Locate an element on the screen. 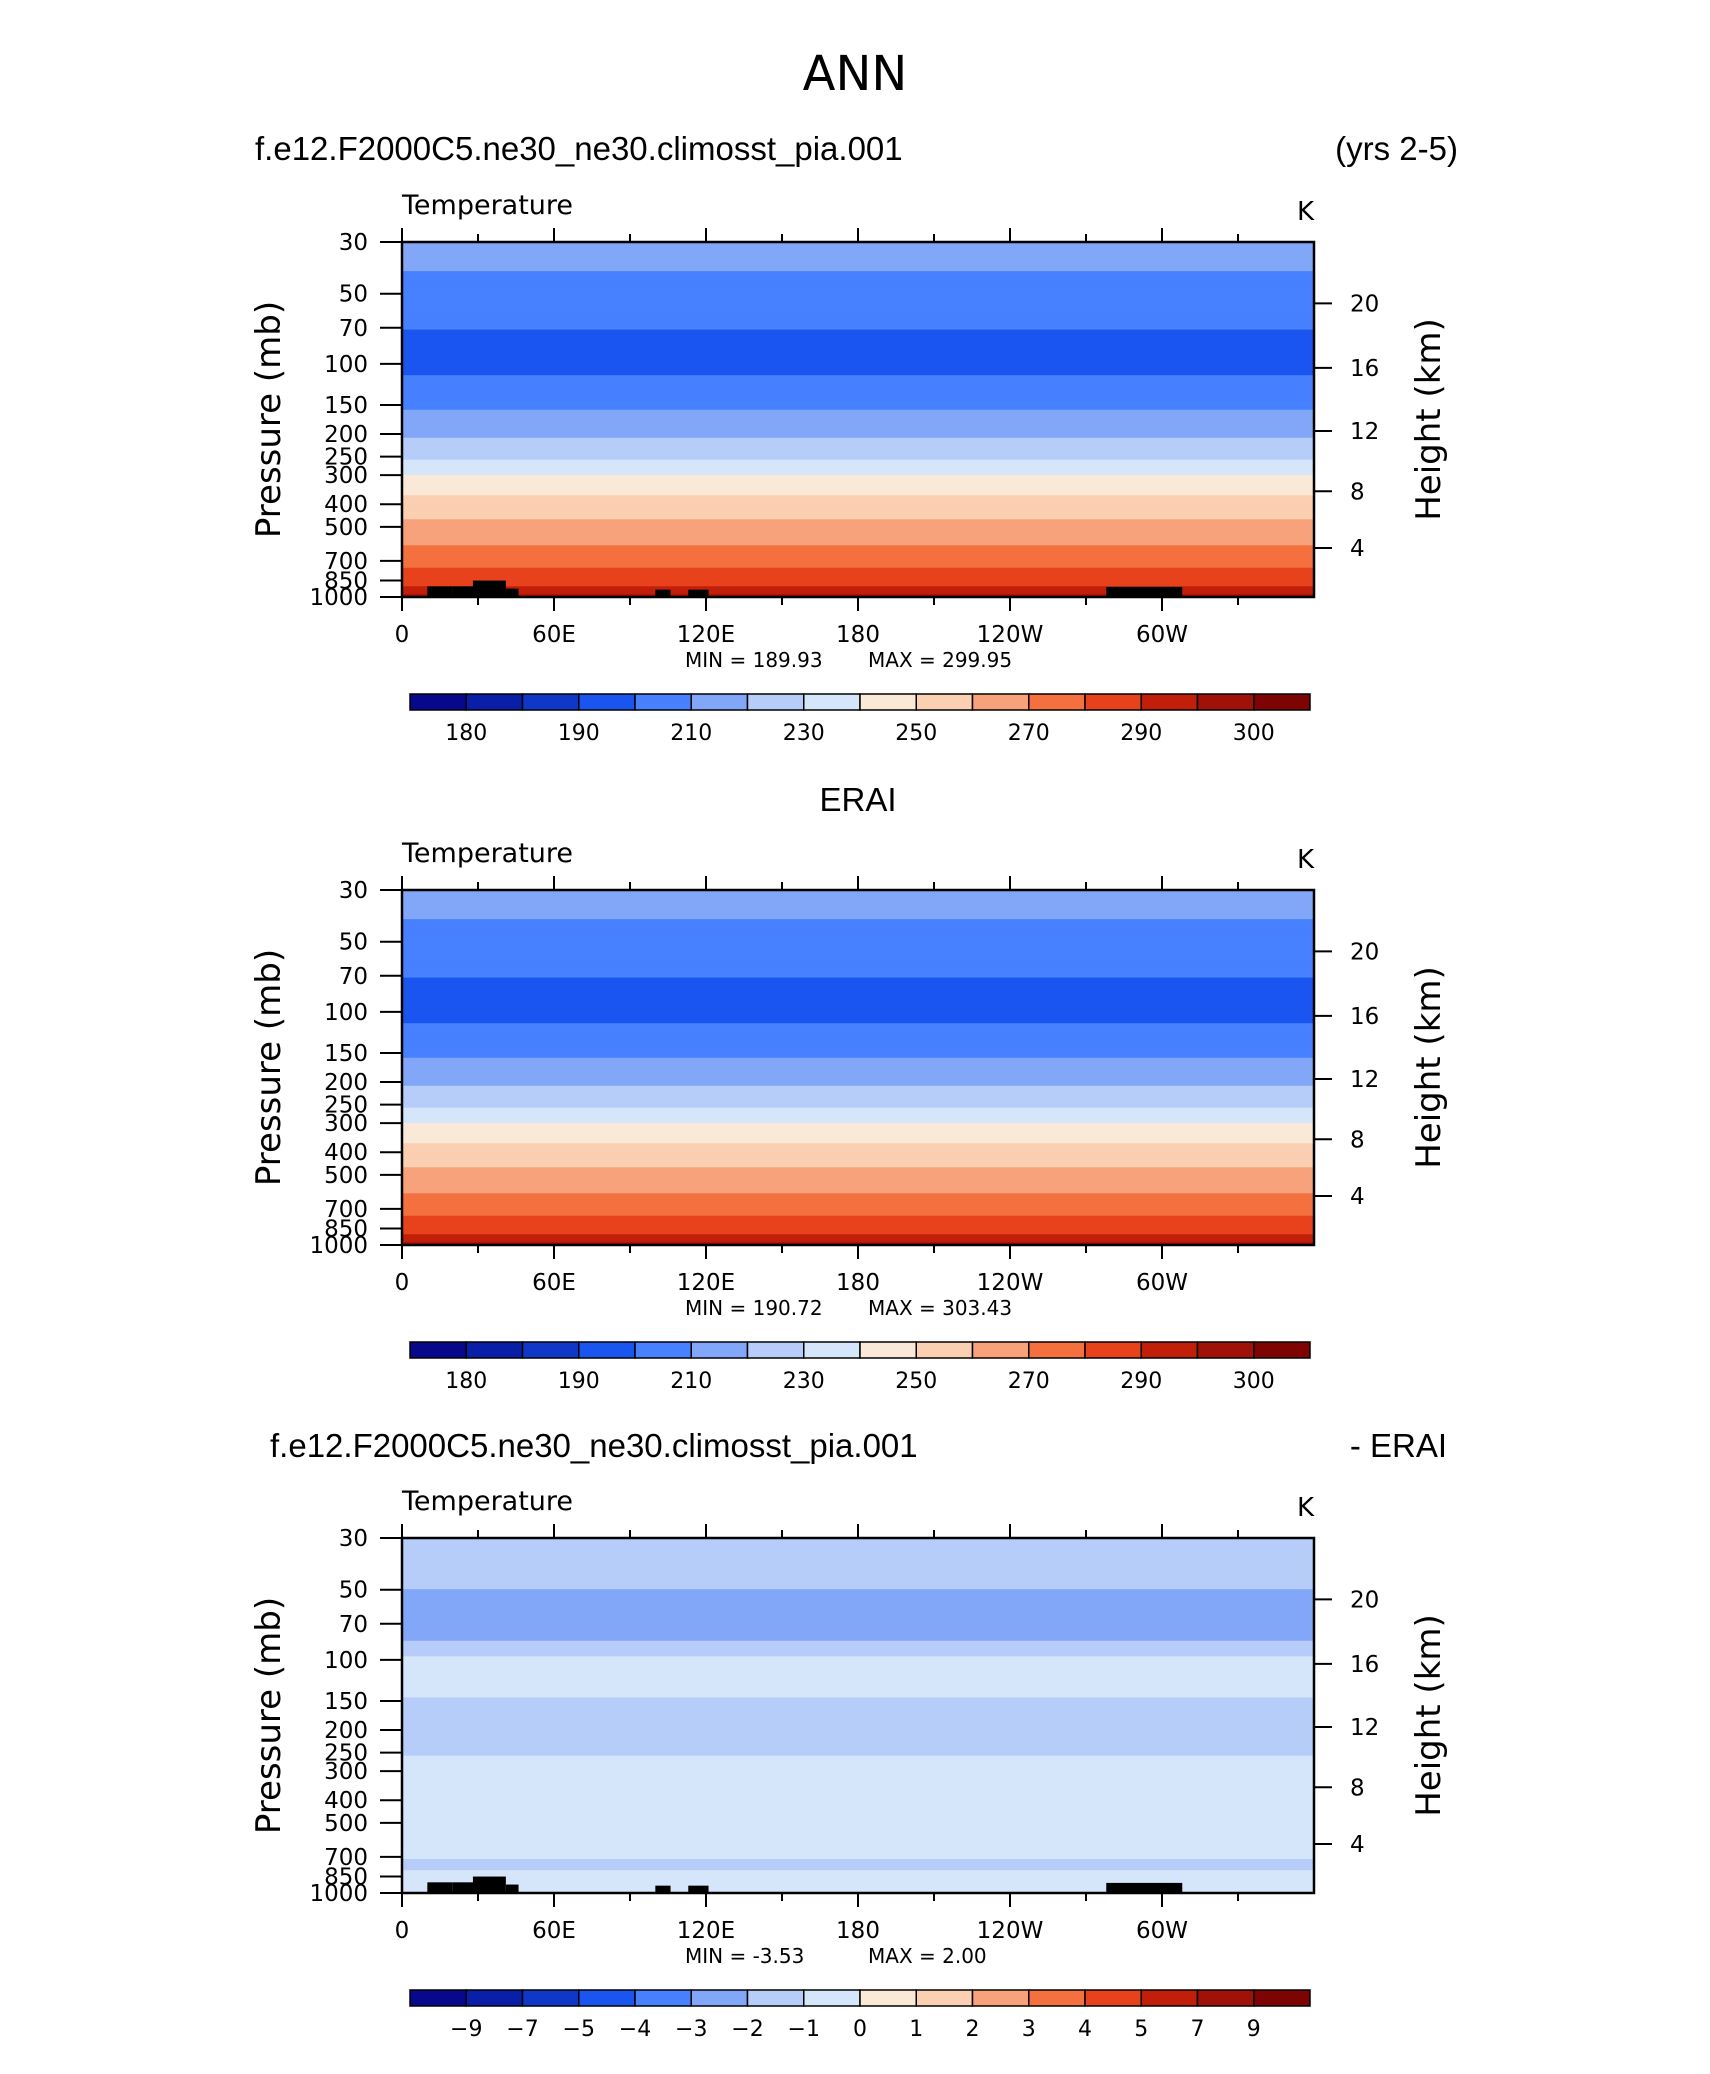 The height and width of the screenshot is (2074, 1710). colorbar-label: 2 is located at coordinates (973, 2029).